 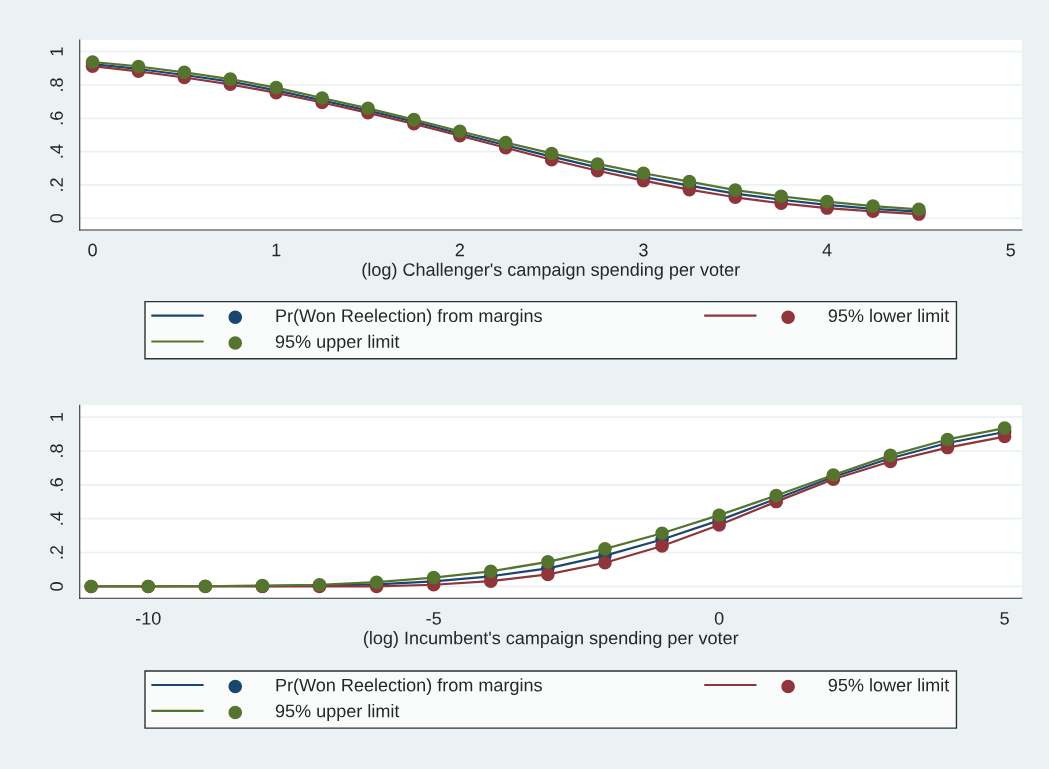 What do you see at coordinates (276, 250) in the screenshot?
I see `x-tick-label: 1` at bounding box center [276, 250].